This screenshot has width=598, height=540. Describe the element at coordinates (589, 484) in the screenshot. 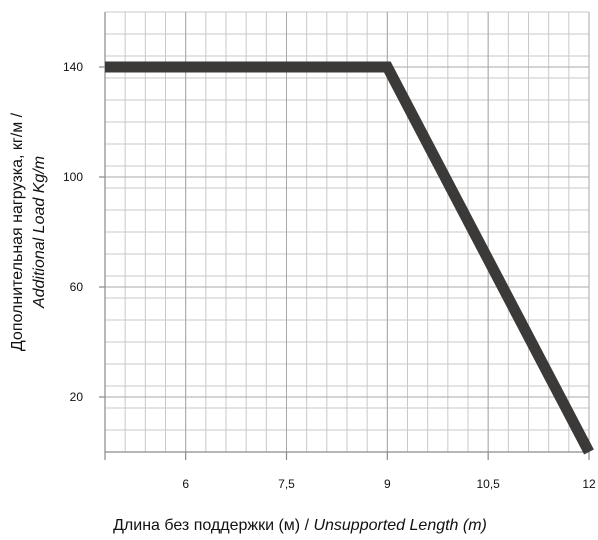

I see `x-tick-label: 12` at that location.